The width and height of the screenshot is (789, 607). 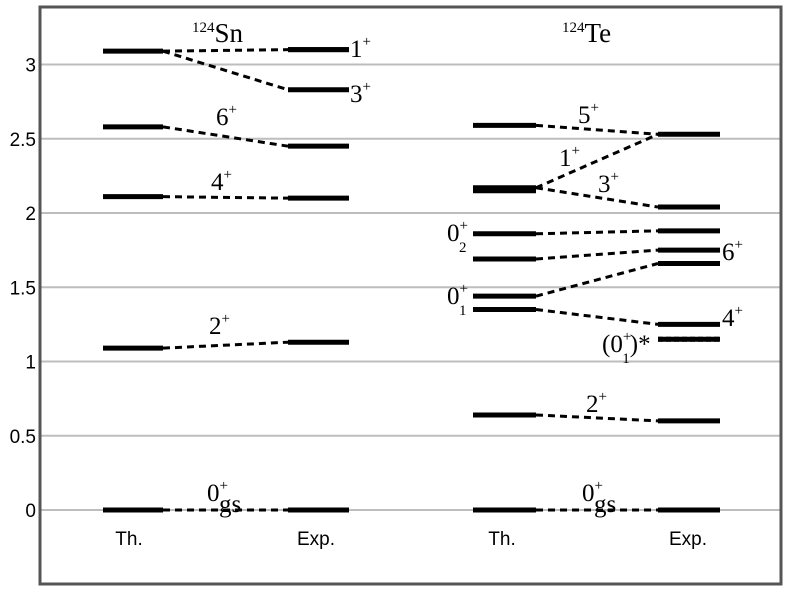 What do you see at coordinates (626, 348) in the screenshot?
I see `level-label: (0+ 1)*` at bounding box center [626, 348].